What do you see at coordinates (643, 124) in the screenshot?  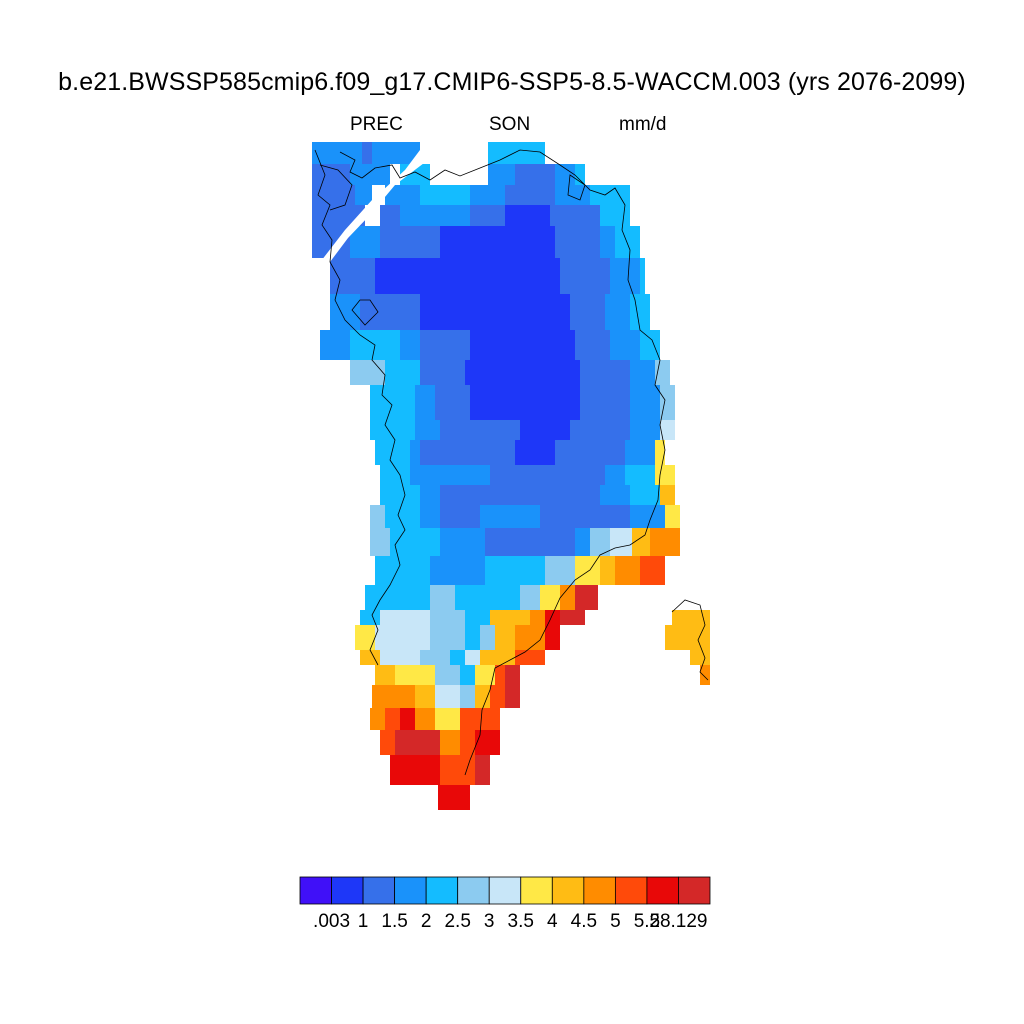 I see `units-label: mm/d` at bounding box center [643, 124].